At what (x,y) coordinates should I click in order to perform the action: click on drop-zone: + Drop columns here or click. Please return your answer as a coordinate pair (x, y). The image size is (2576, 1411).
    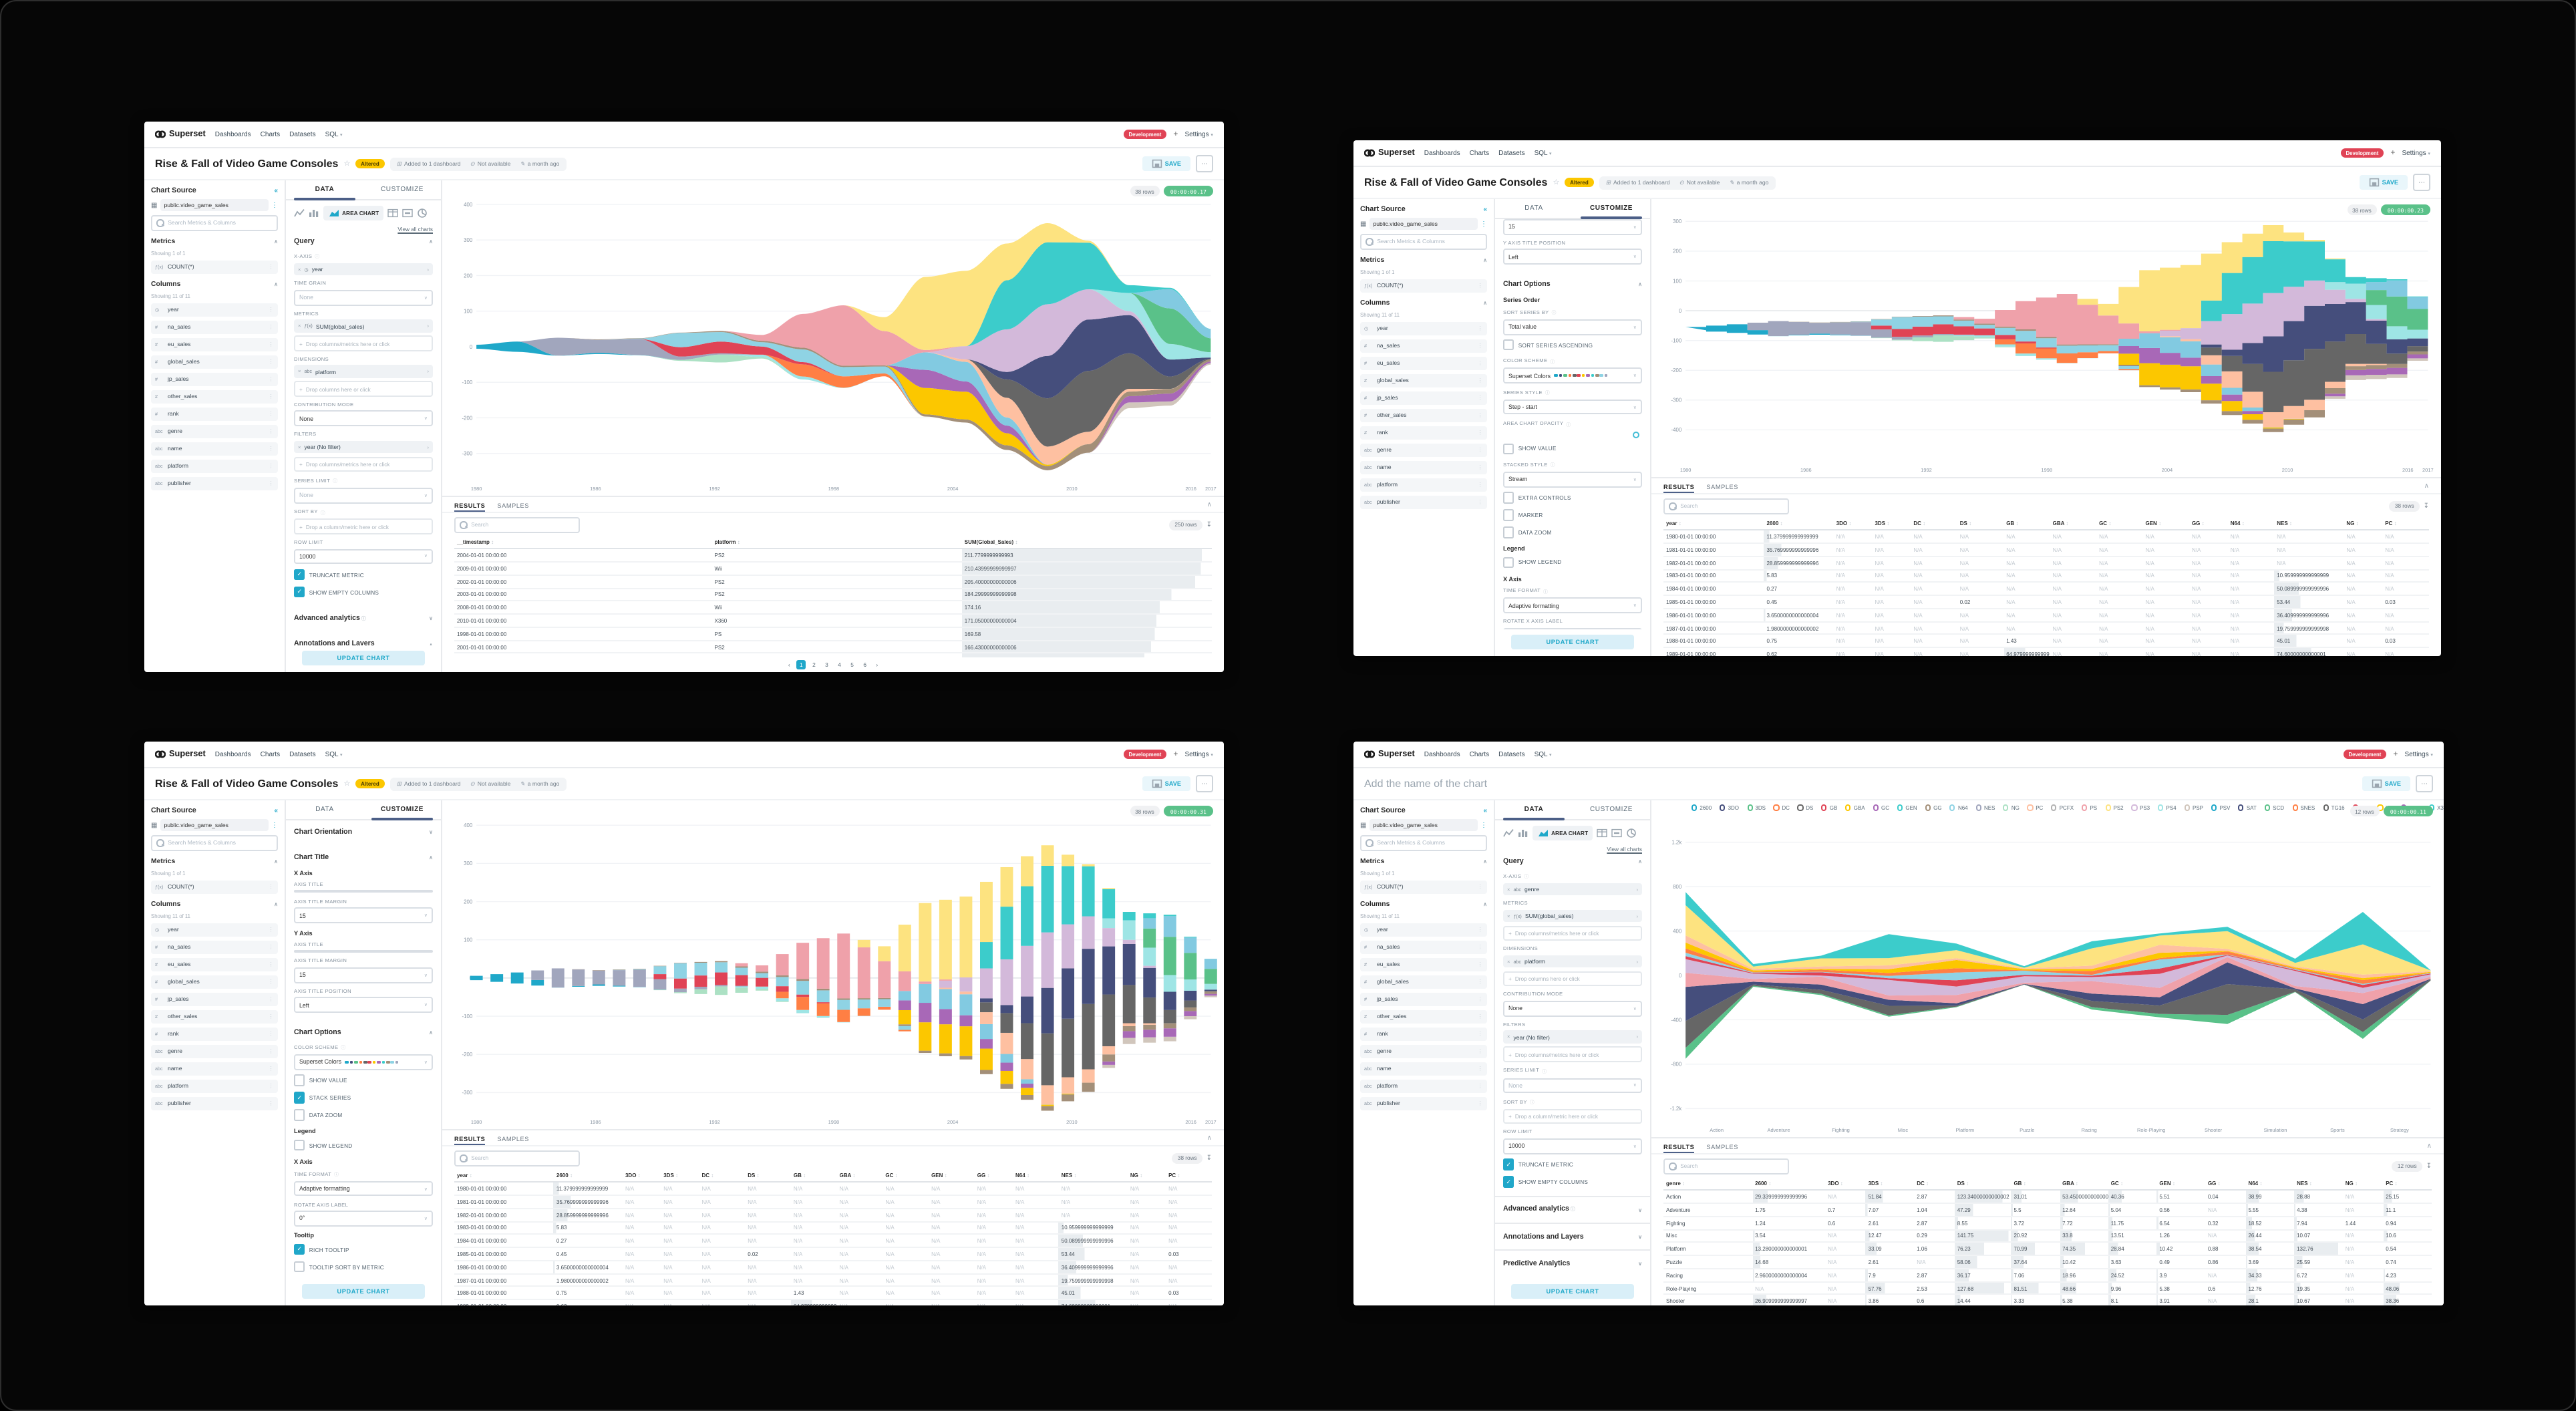
    Looking at the image, I should click on (1572, 979).